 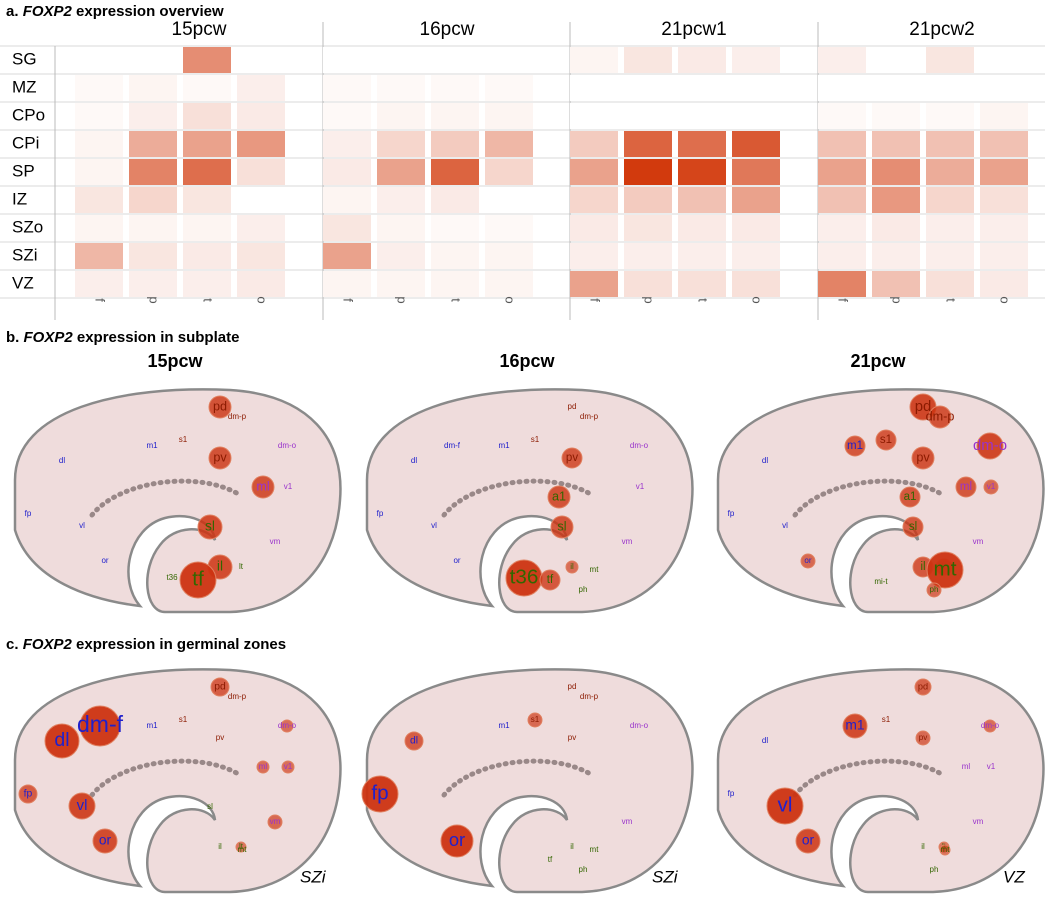 What do you see at coordinates (275, 821) in the screenshot?
I see `region-label: vm` at bounding box center [275, 821].